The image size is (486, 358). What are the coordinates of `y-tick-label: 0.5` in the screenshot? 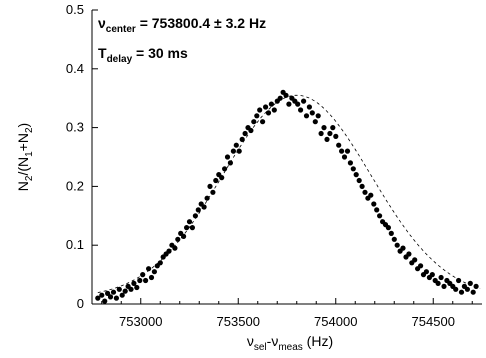 It's located at (75, 9).